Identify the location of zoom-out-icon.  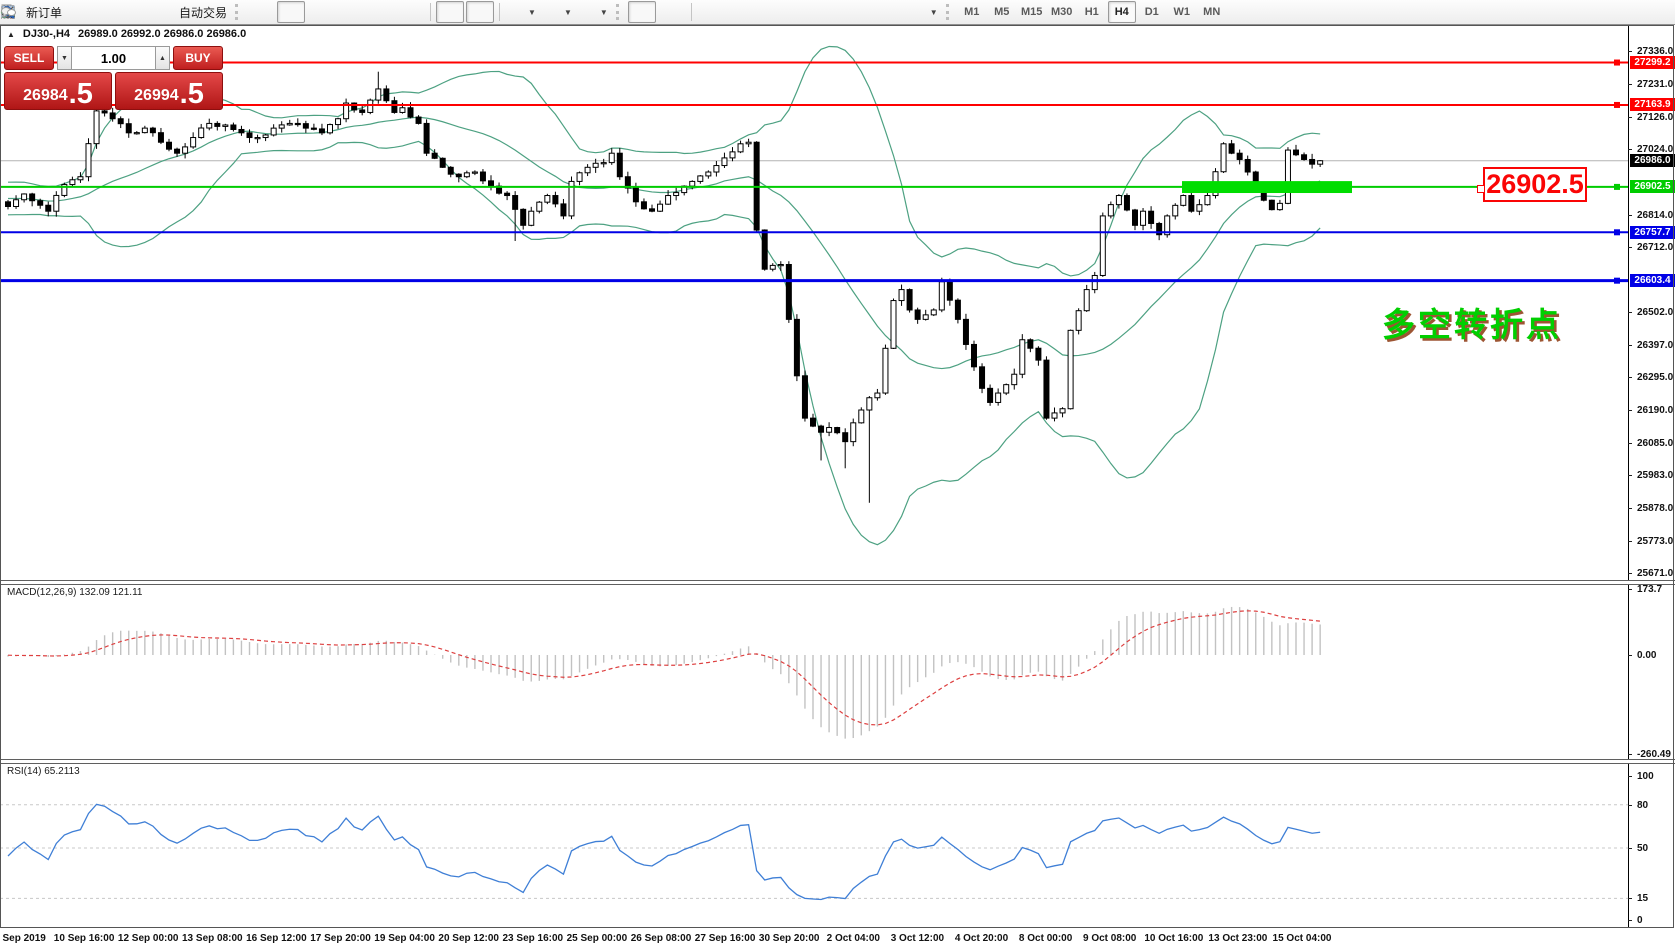
(195, 12).